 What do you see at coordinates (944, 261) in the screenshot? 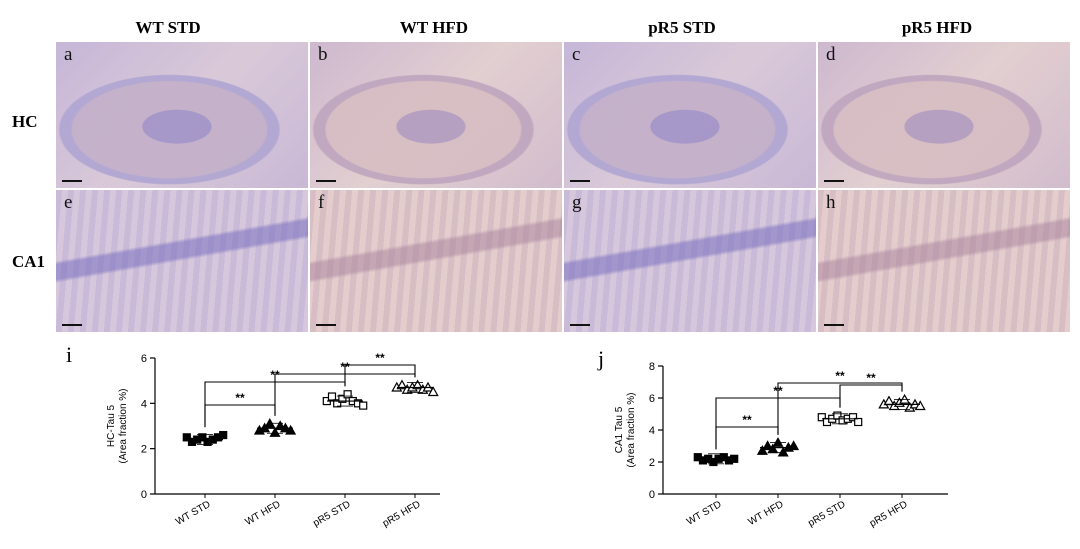
I see `micrograph-h: h` at bounding box center [944, 261].